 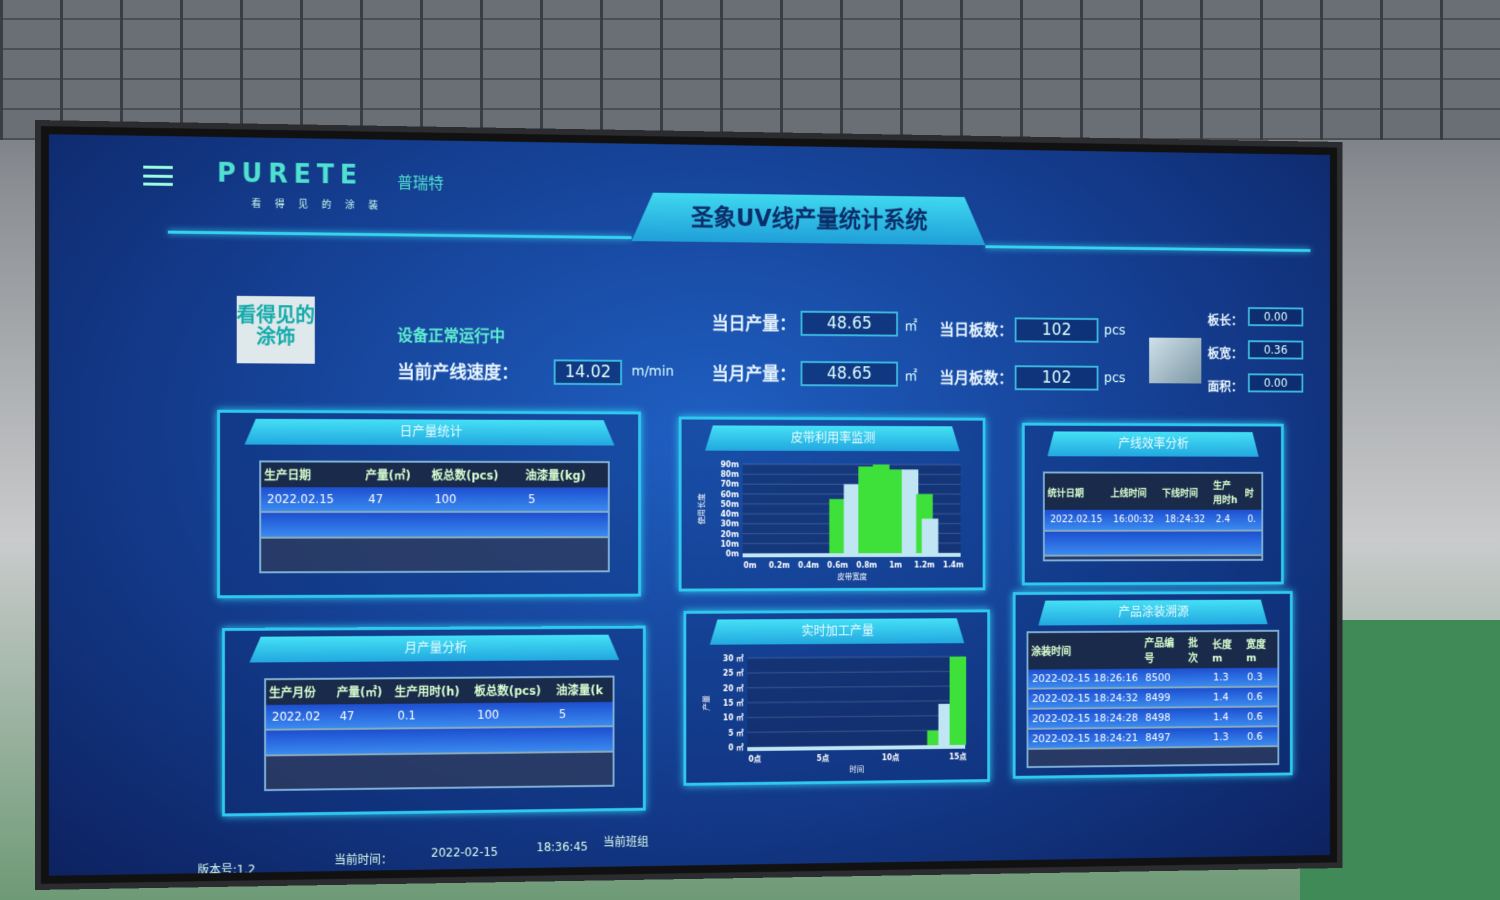 I want to click on speed-value: 14.02, so click(x=588, y=372).